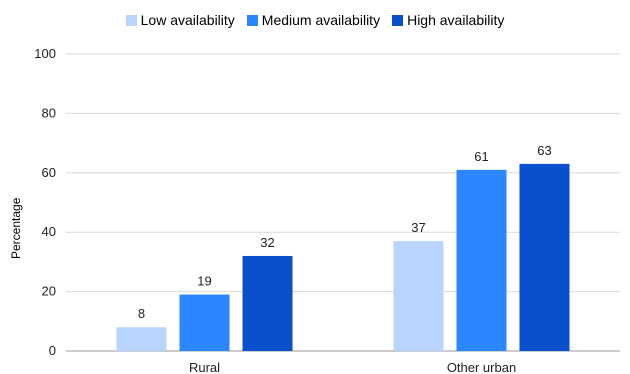 This screenshot has width=630, height=374. Describe the element at coordinates (456, 20) in the screenshot. I see `legend-label-high: High availability` at that location.